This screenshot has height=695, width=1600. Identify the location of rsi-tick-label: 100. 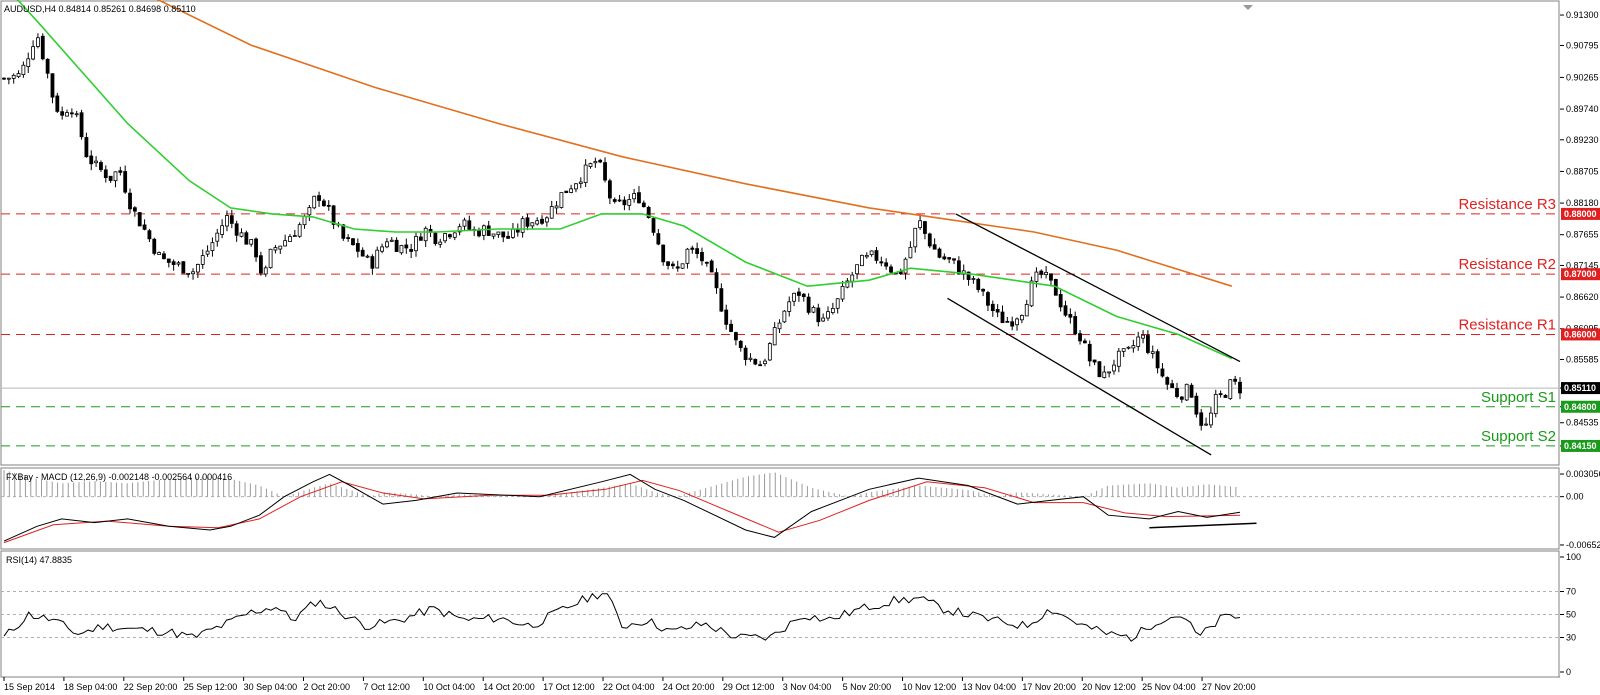
(1573, 557).